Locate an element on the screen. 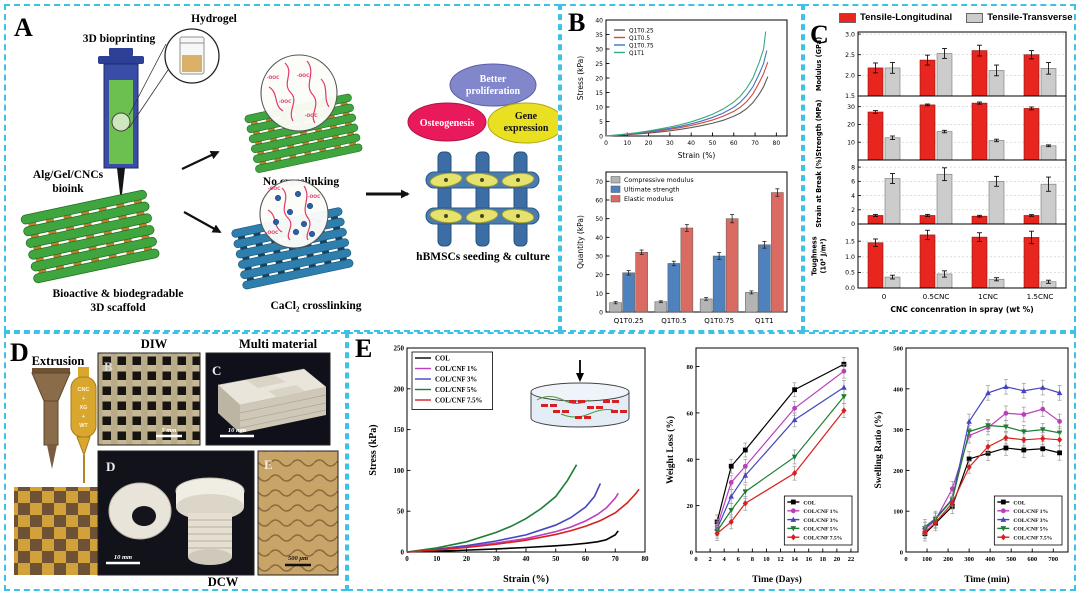 The image size is (1080, 595). svg-text: 250 is located at coordinates (399, 349).